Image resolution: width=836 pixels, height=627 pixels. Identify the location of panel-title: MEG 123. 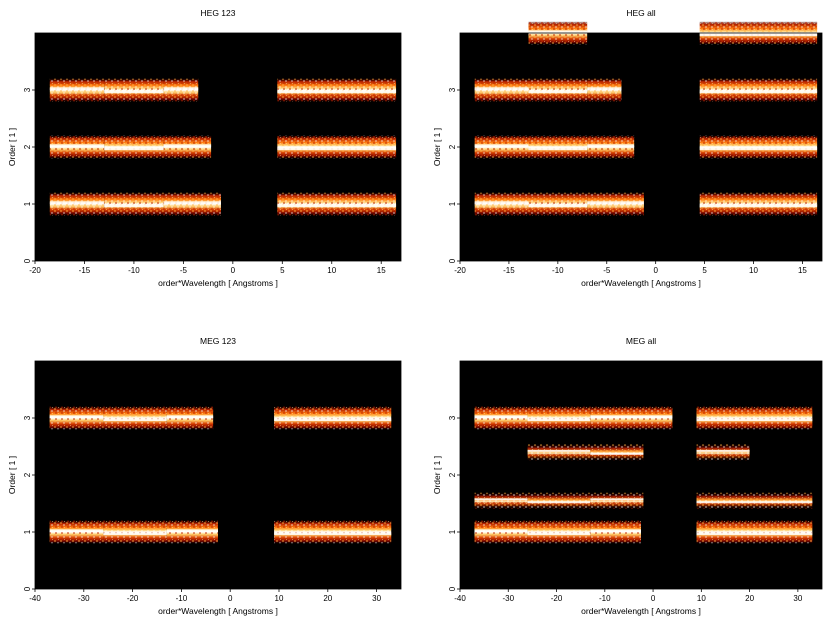
(218, 341).